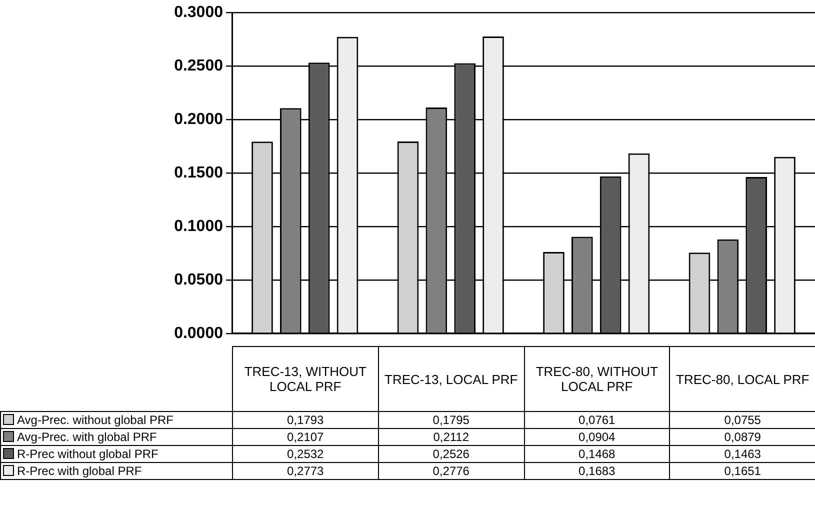 This screenshot has width=815, height=513. Describe the element at coordinates (199, 119) in the screenshot. I see `y-tick-label: 0.2000` at that location.